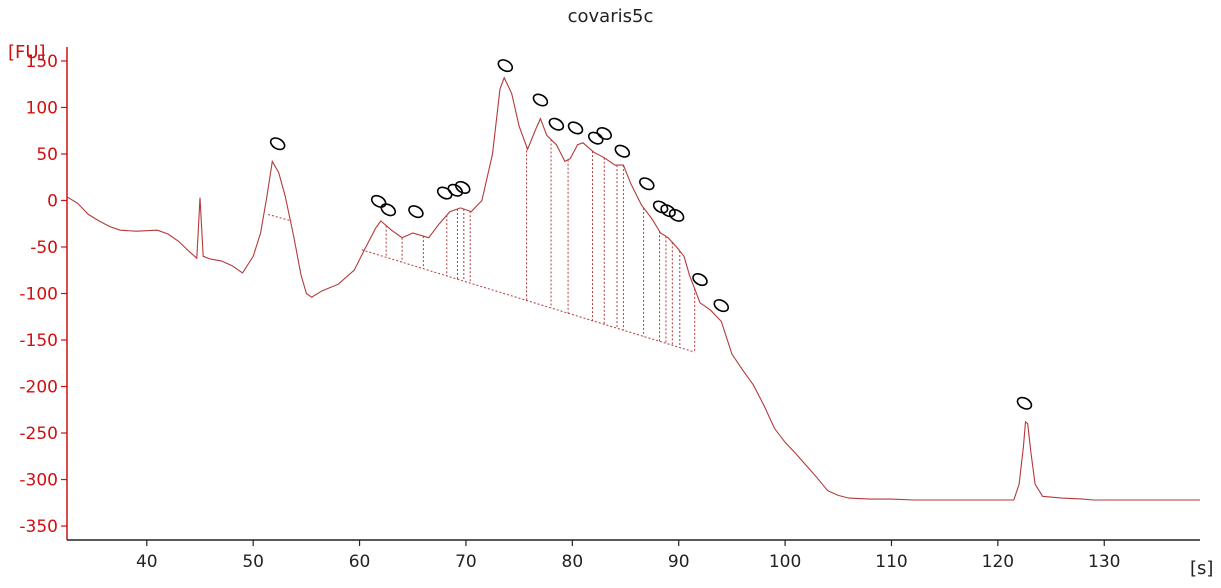 This screenshot has width=1221, height=588. What do you see at coordinates (38, 341) in the screenshot?
I see `y-tick-label: -150` at bounding box center [38, 341].